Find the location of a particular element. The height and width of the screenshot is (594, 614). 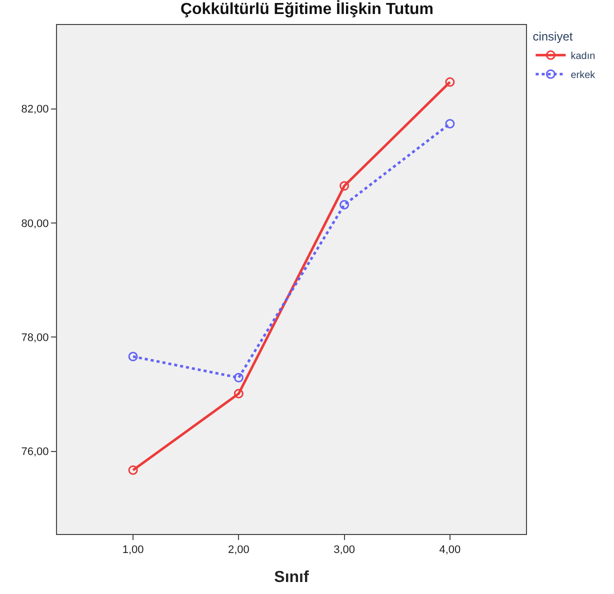

x-tick-label: 2,00 is located at coordinates (239, 550).